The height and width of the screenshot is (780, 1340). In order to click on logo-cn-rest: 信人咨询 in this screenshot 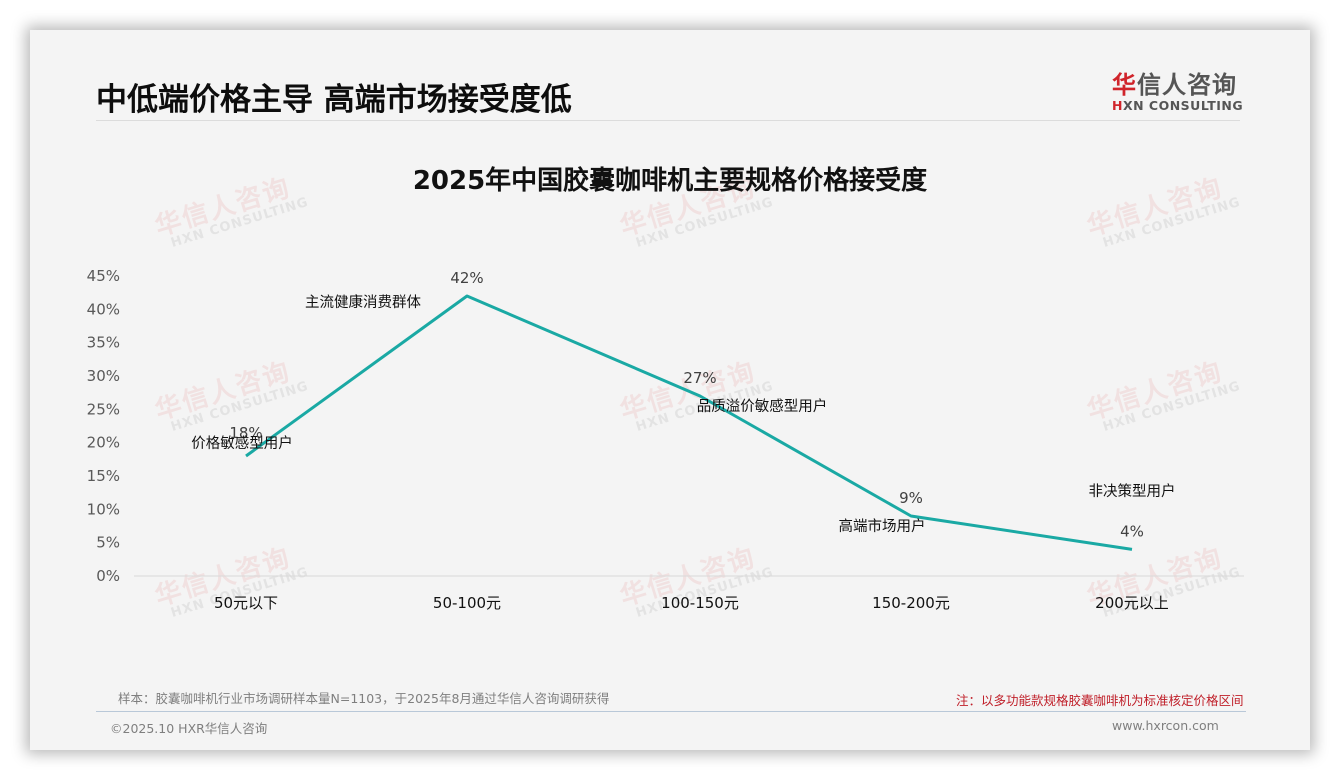, I will do `click(1187, 85)`.